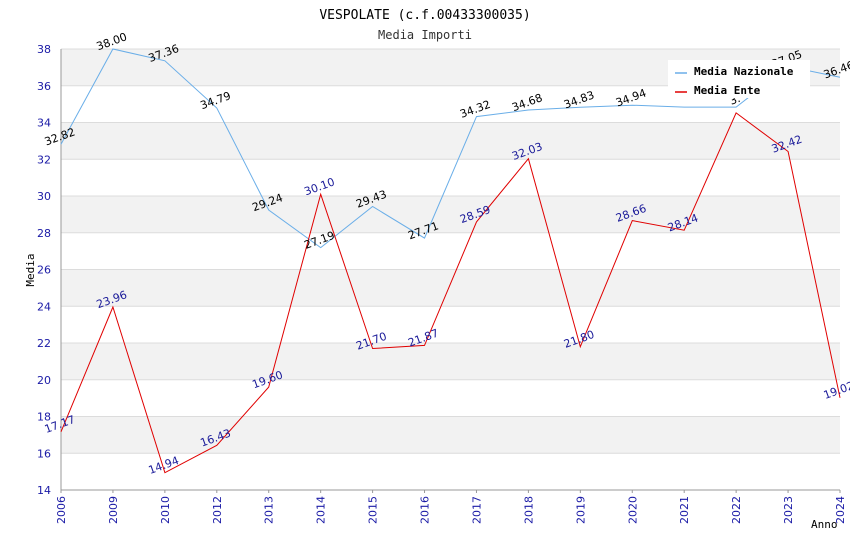 The image size is (850, 550). I want to click on x-tick-label: 2024, so click(840, 510).